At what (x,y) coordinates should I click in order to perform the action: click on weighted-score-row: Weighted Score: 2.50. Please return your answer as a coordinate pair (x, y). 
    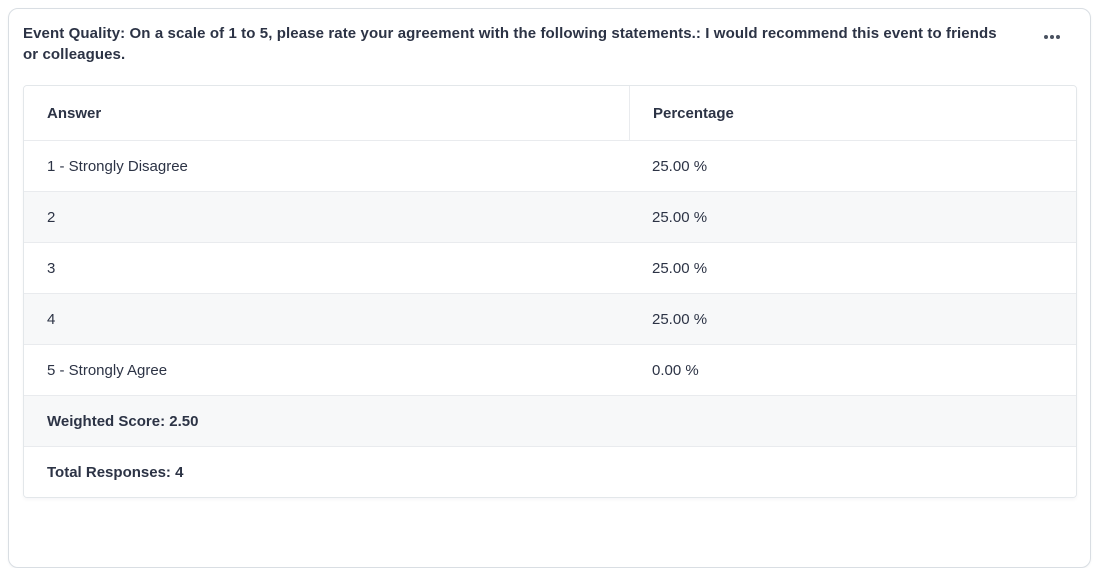
    Looking at the image, I should click on (550, 420).